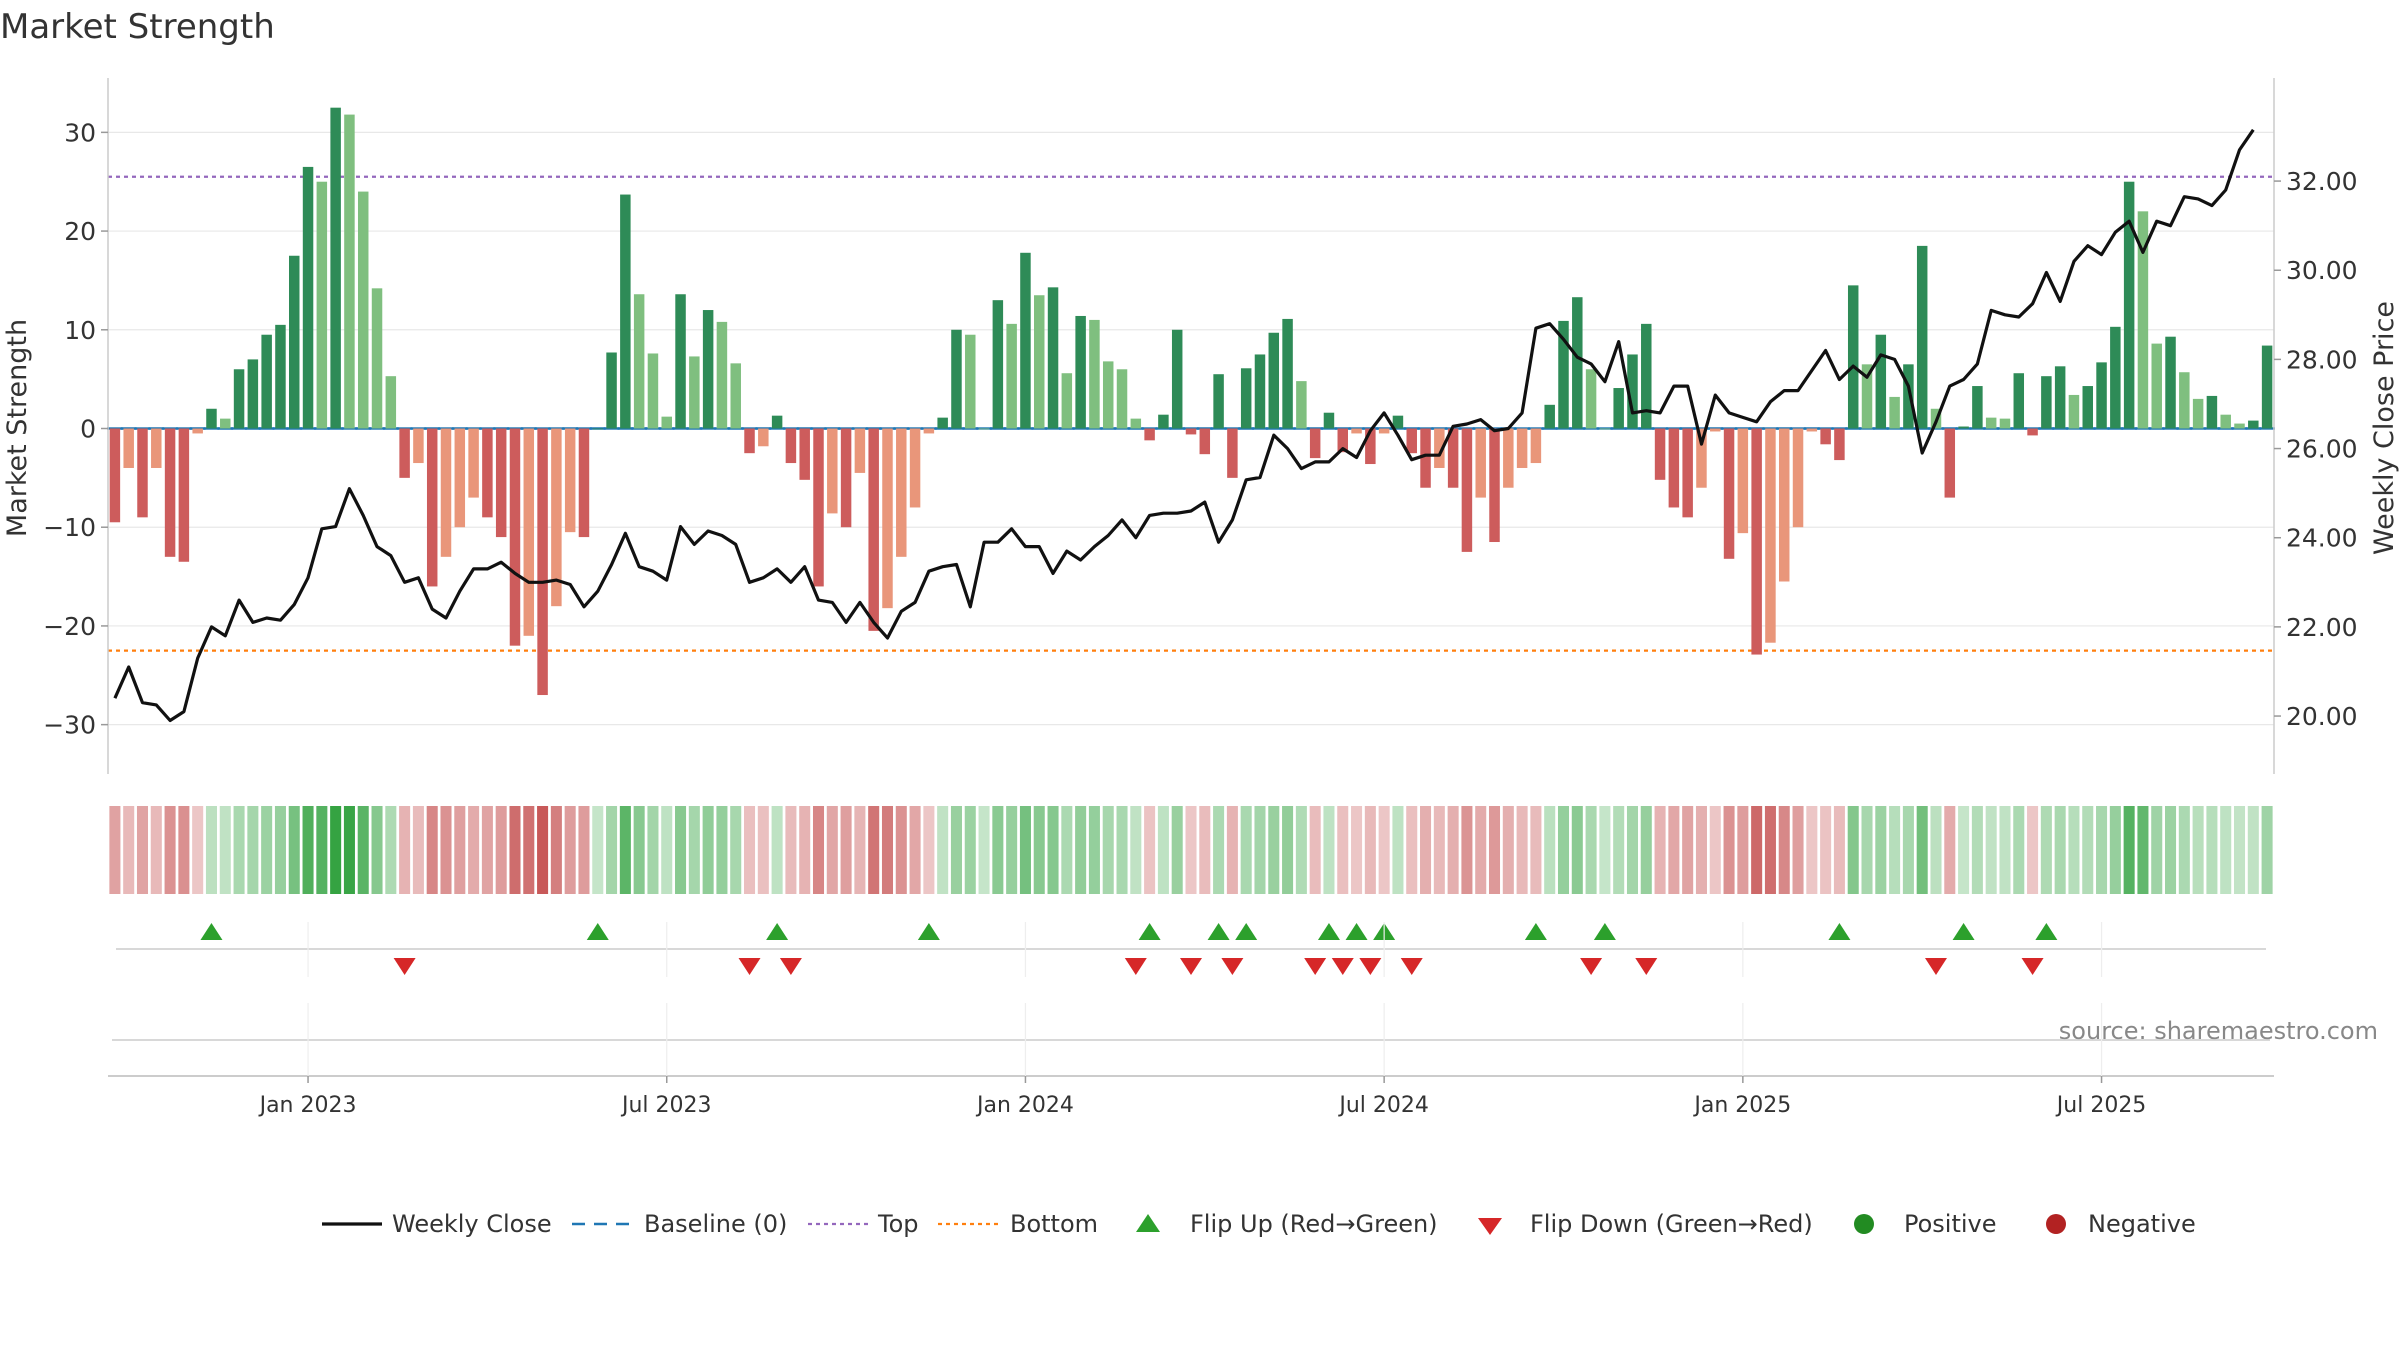  I want to click on legend-symbol-positive, so click(1864, 1224).